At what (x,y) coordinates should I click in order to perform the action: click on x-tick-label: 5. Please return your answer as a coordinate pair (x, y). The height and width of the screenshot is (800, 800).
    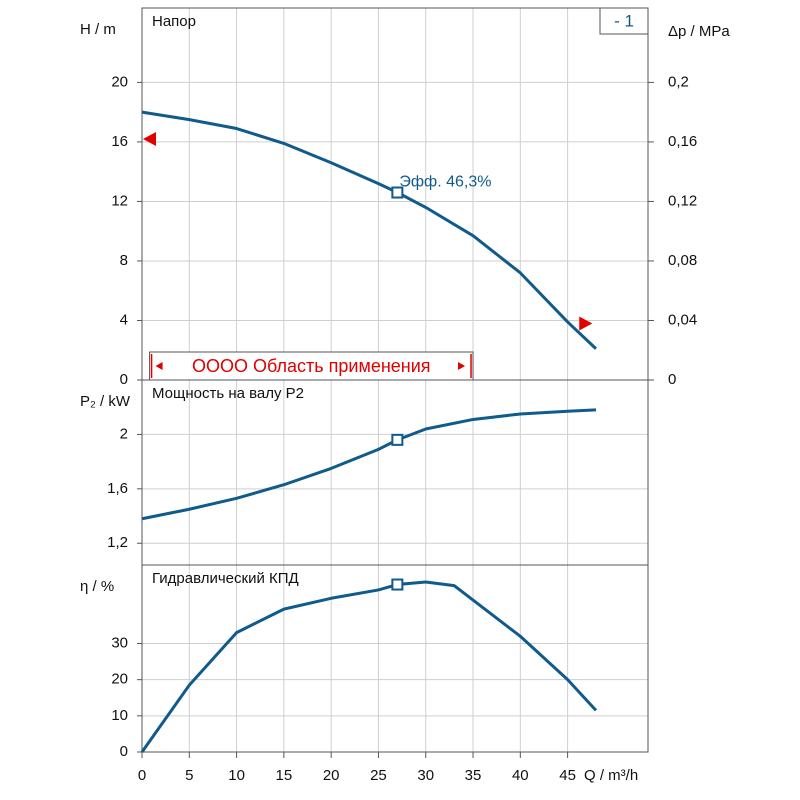
    Looking at the image, I should click on (189, 775).